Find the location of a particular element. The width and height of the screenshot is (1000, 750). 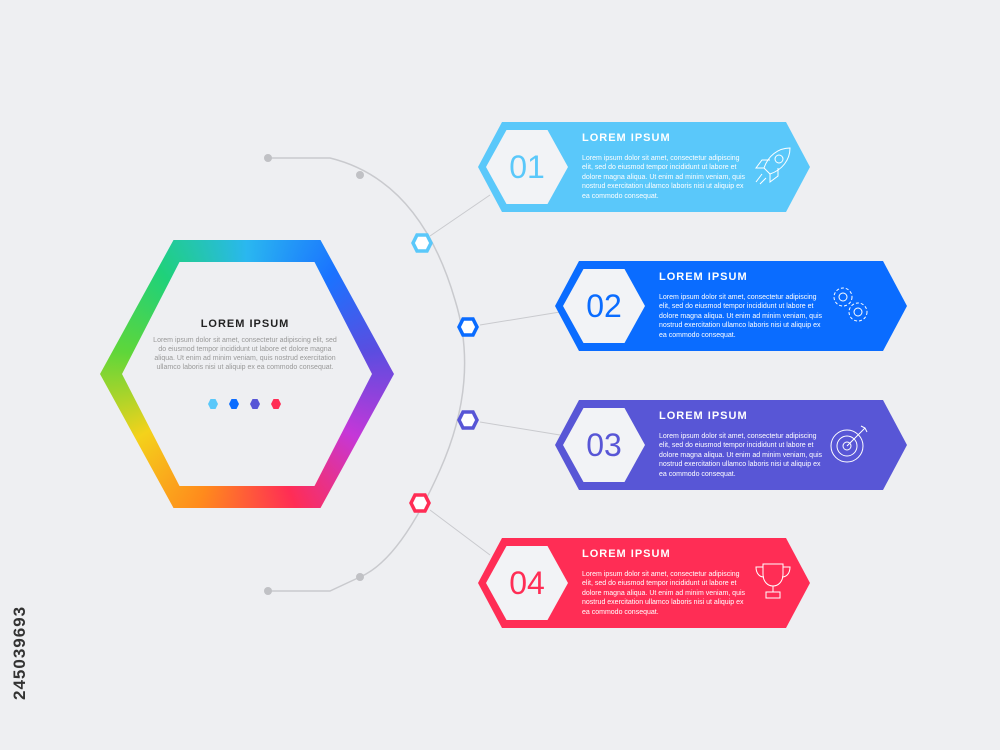

dot-blue is located at coordinates (234, 404).